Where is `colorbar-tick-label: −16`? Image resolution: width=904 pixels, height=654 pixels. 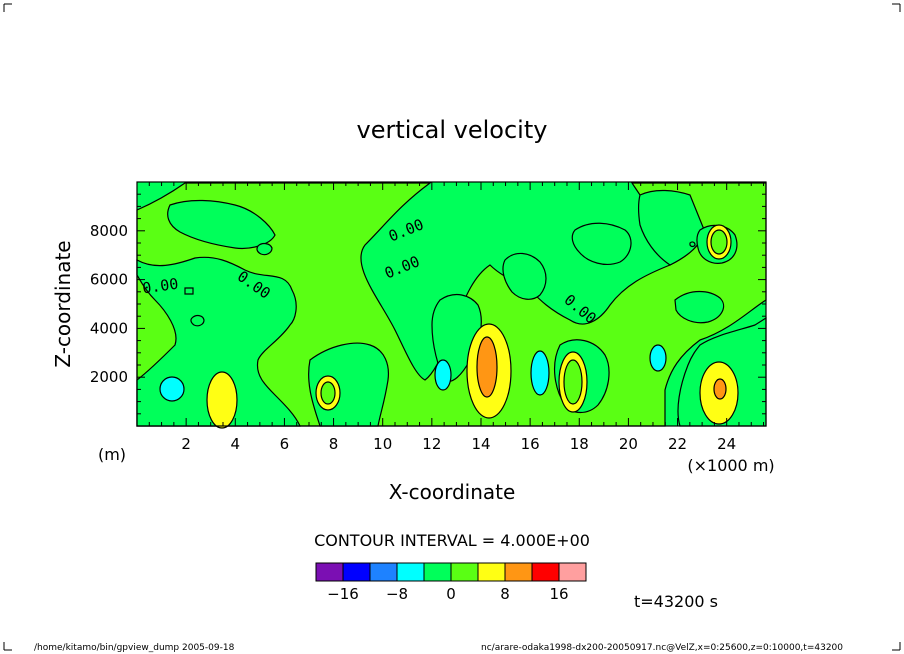
colorbar-tick-label: −16 is located at coordinates (343, 594).